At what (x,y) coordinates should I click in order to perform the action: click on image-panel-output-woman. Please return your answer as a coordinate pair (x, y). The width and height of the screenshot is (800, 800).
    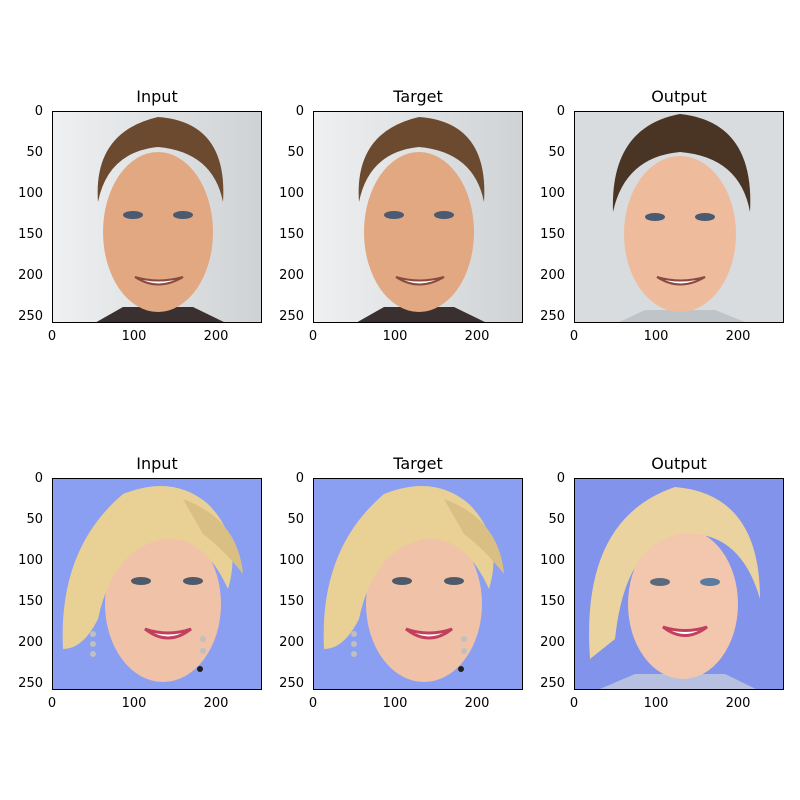
    Looking at the image, I should click on (679, 584).